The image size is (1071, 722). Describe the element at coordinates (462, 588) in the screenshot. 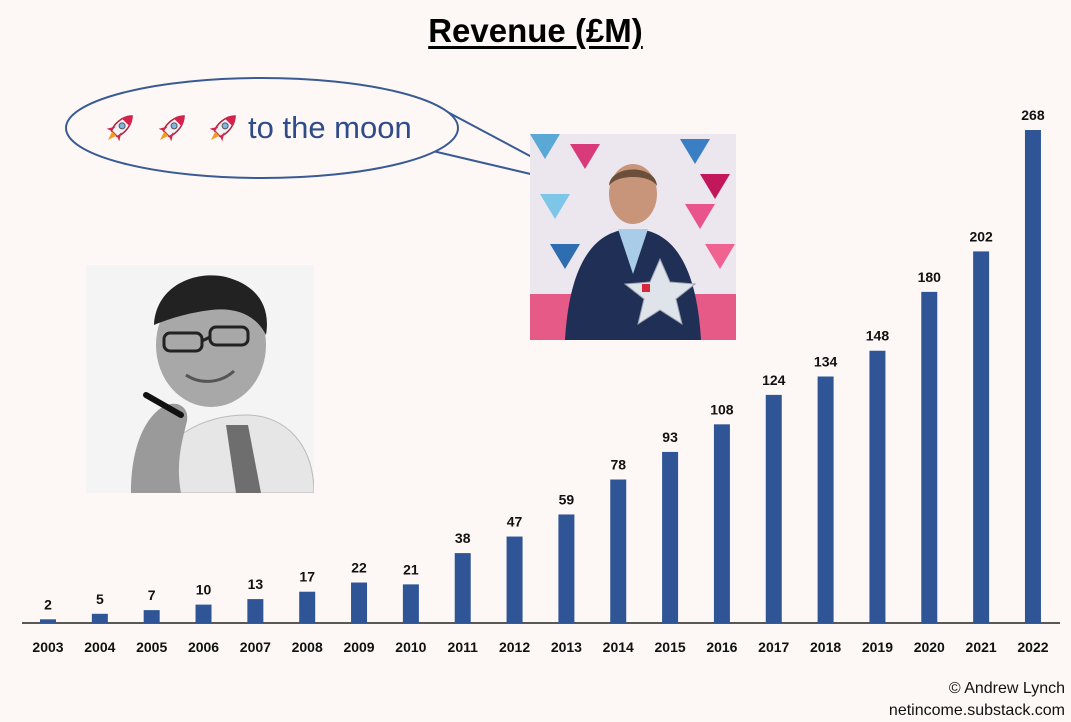

I see `bar-2011` at that location.